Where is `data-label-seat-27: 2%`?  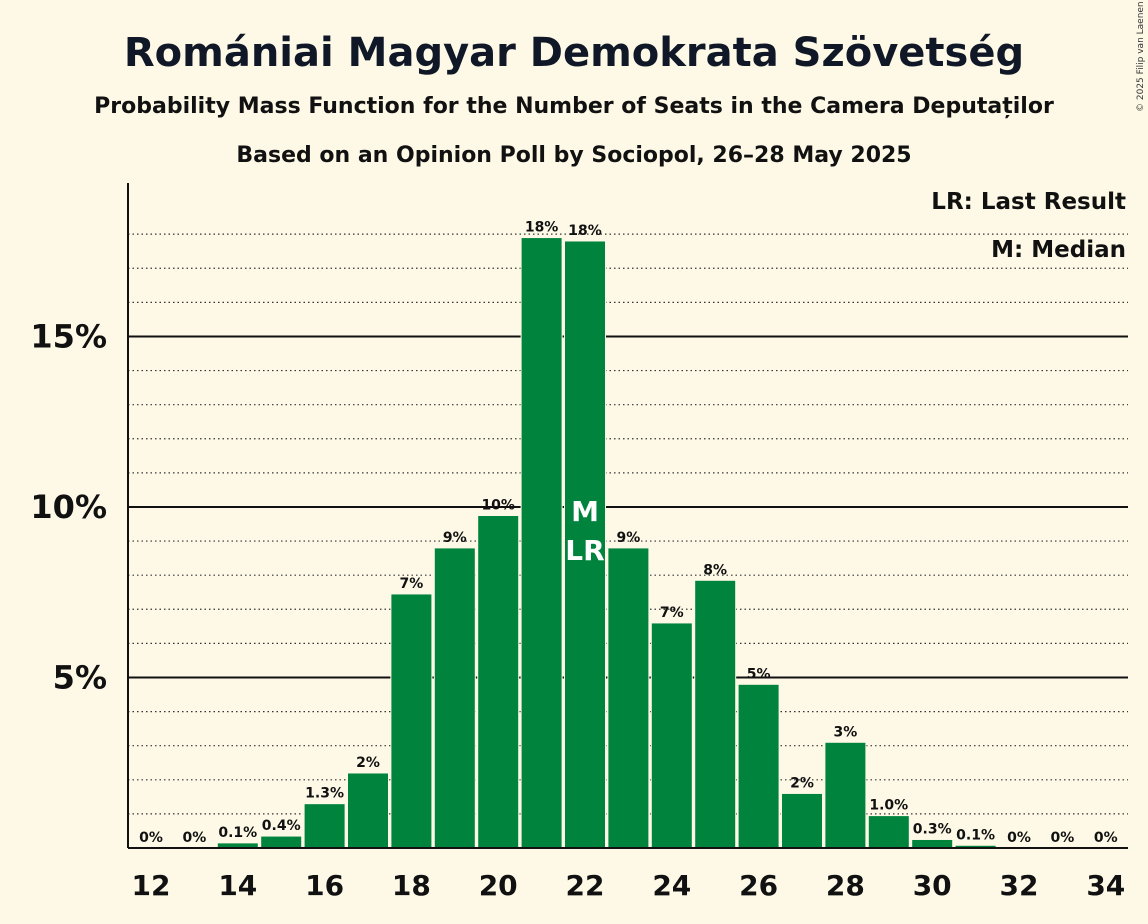
data-label-seat-27: 2% is located at coordinates (802, 783).